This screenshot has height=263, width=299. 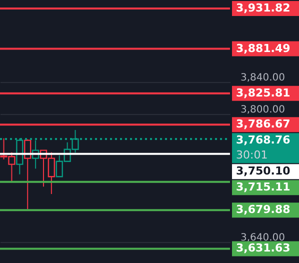 What do you see at coordinates (263, 248) in the screenshot?
I see `ref-line-label: 3,631.63` at bounding box center [263, 248].